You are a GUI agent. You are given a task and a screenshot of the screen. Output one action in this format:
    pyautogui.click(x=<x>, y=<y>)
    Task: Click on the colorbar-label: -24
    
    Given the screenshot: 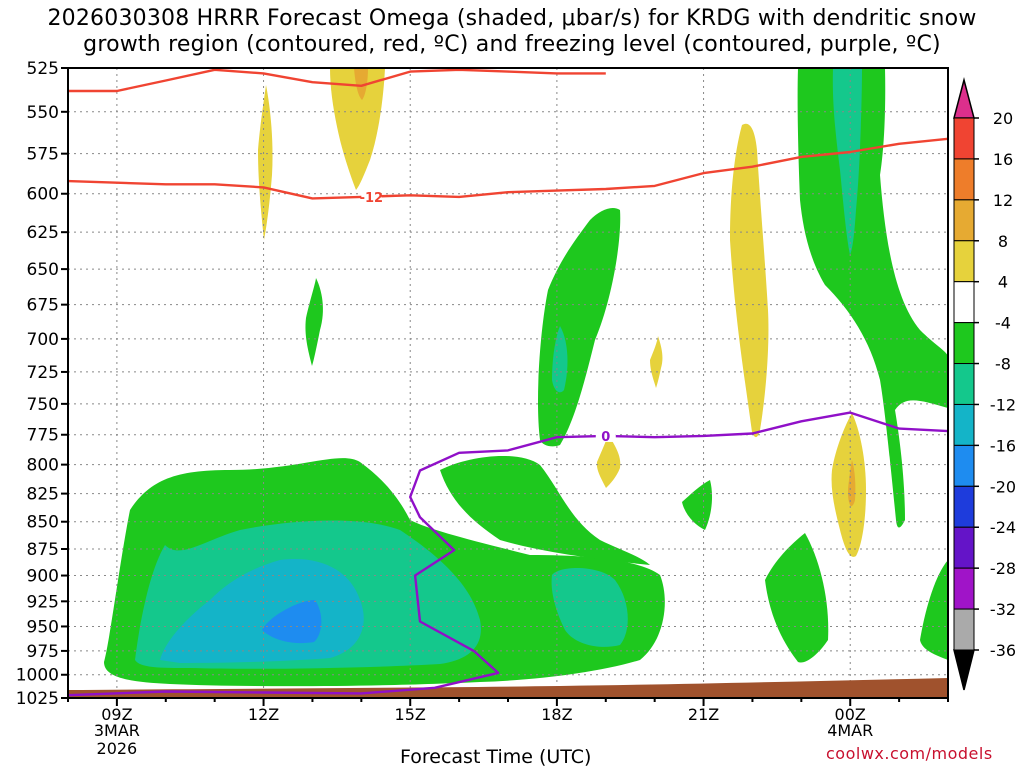 What is the action you would take?
    pyautogui.click(x=1003, y=527)
    